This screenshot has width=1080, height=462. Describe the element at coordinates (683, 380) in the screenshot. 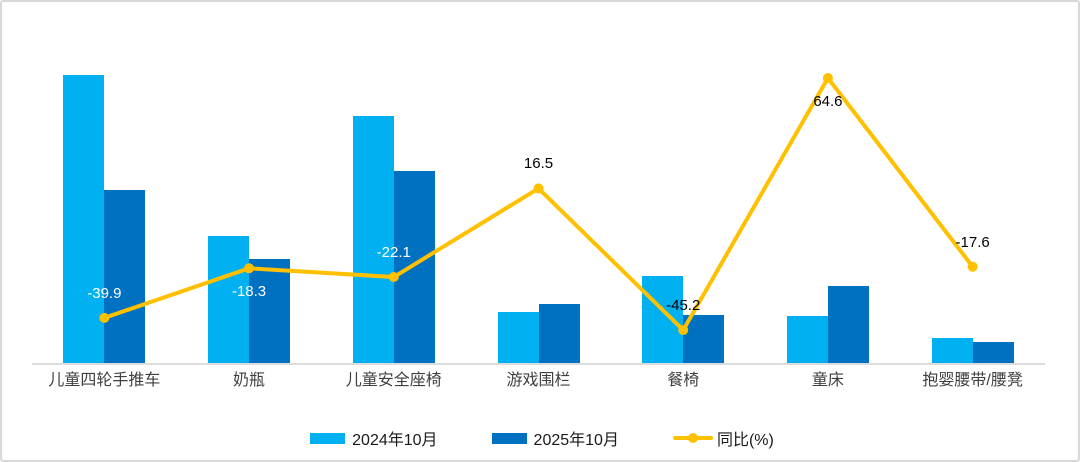

I see `category-label: 餐椅` at that location.